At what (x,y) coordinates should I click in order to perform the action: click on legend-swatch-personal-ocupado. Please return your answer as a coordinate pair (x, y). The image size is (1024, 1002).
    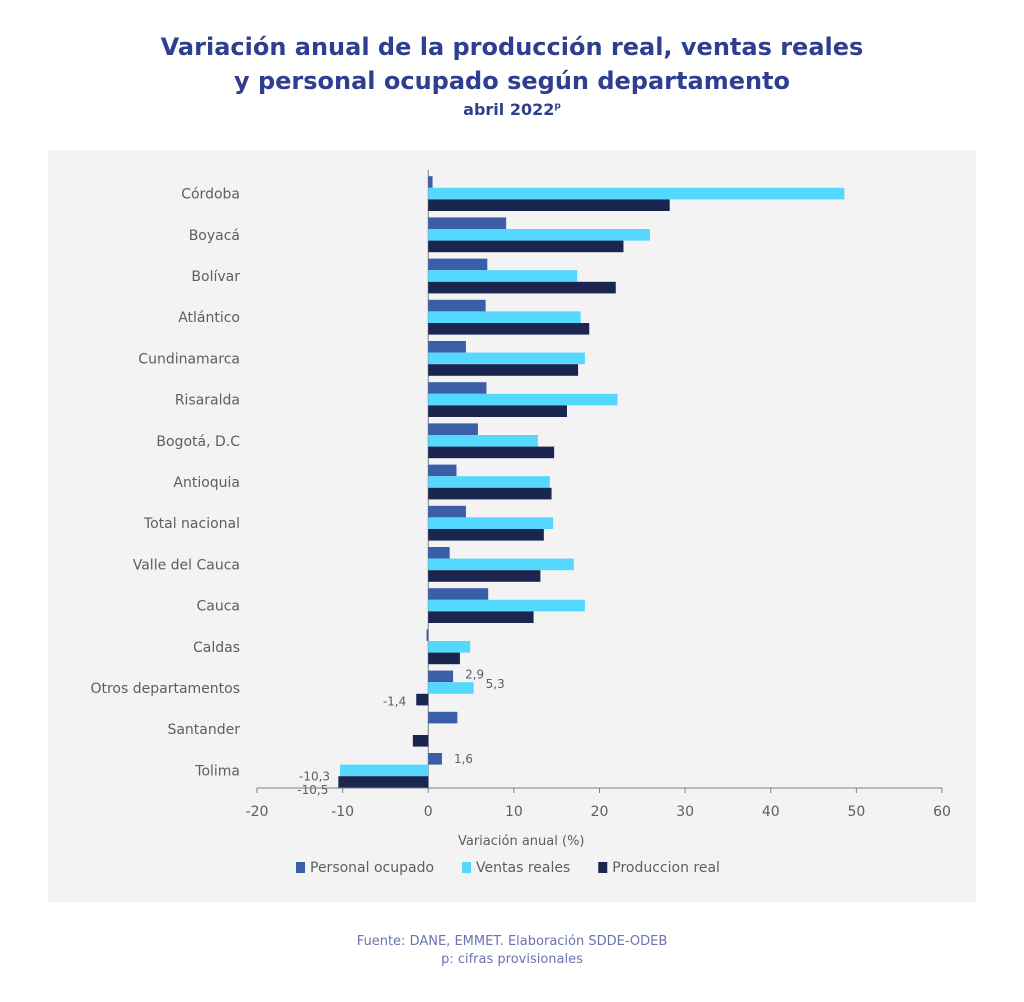
    Looking at the image, I should click on (300, 867).